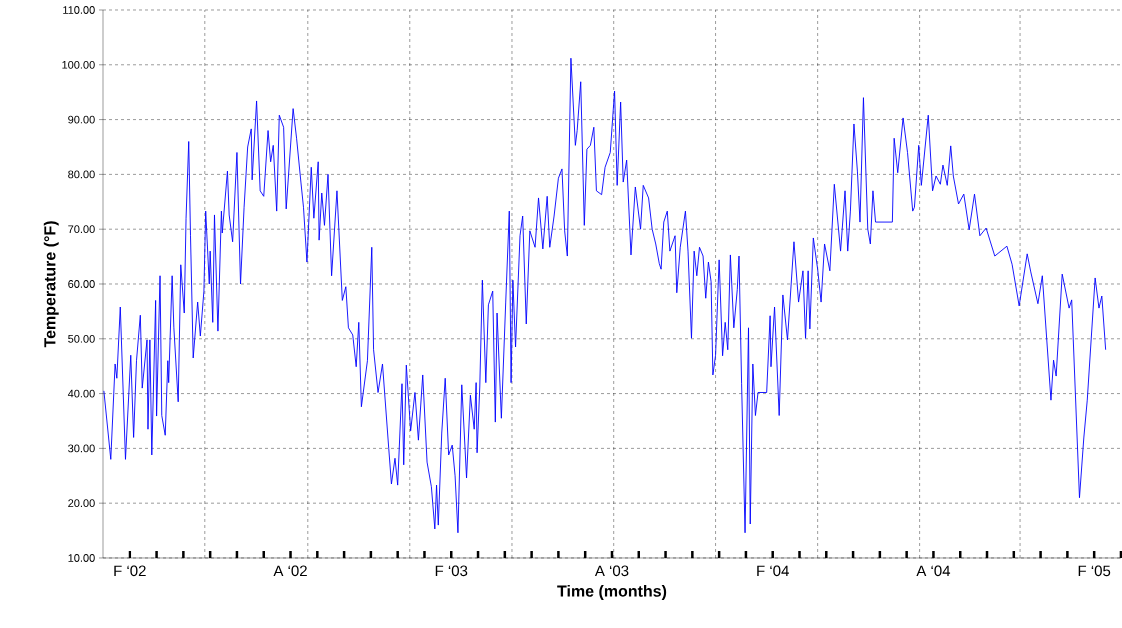 Image resolution: width=1122 pixels, height=628 pixels. Describe the element at coordinates (81, 229) in the screenshot. I see `y-tick-label: 70.00` at that location.